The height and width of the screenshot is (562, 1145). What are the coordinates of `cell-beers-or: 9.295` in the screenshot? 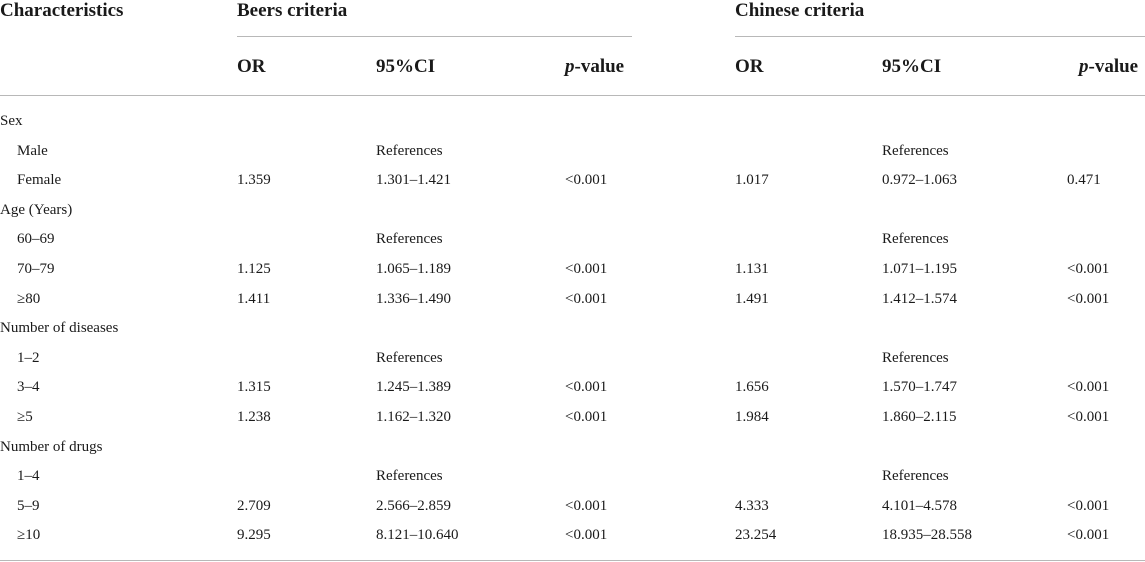 It's located at (254, 535).